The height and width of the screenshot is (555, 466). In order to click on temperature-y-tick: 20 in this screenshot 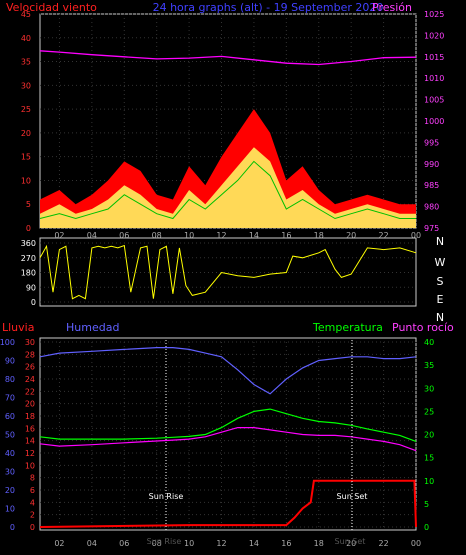, I will do `click(429, 435)`.